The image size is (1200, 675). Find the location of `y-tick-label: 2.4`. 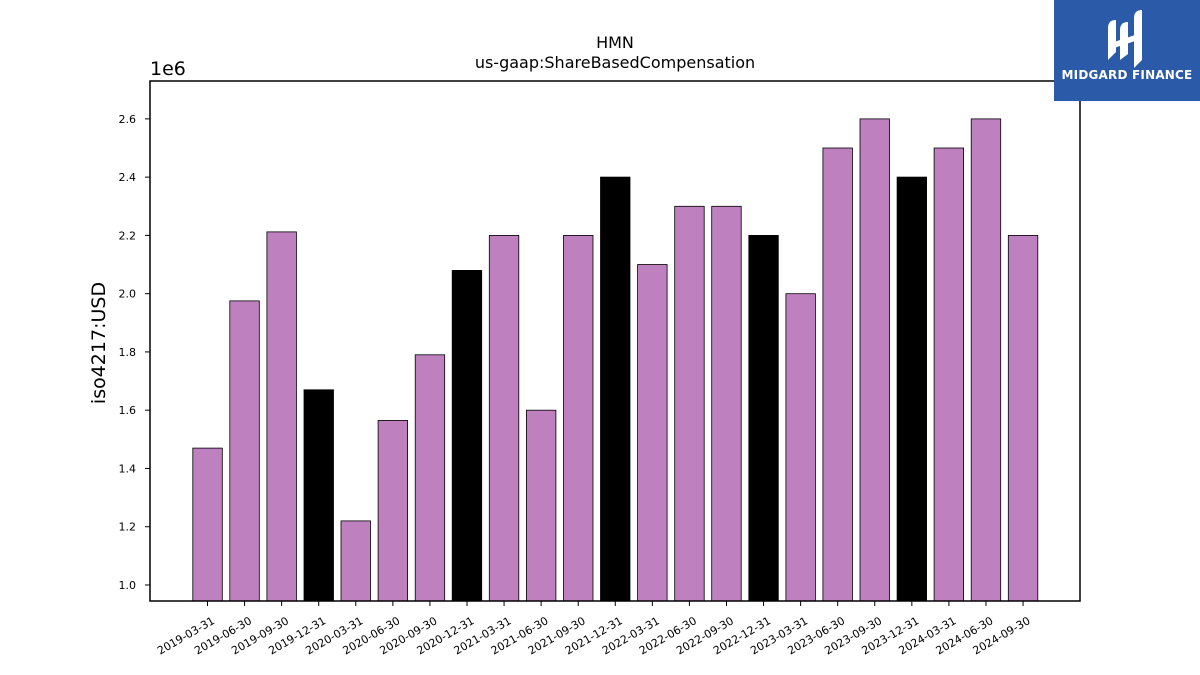

y-tick-label: 2.4 is located at coordinates (128, 177).